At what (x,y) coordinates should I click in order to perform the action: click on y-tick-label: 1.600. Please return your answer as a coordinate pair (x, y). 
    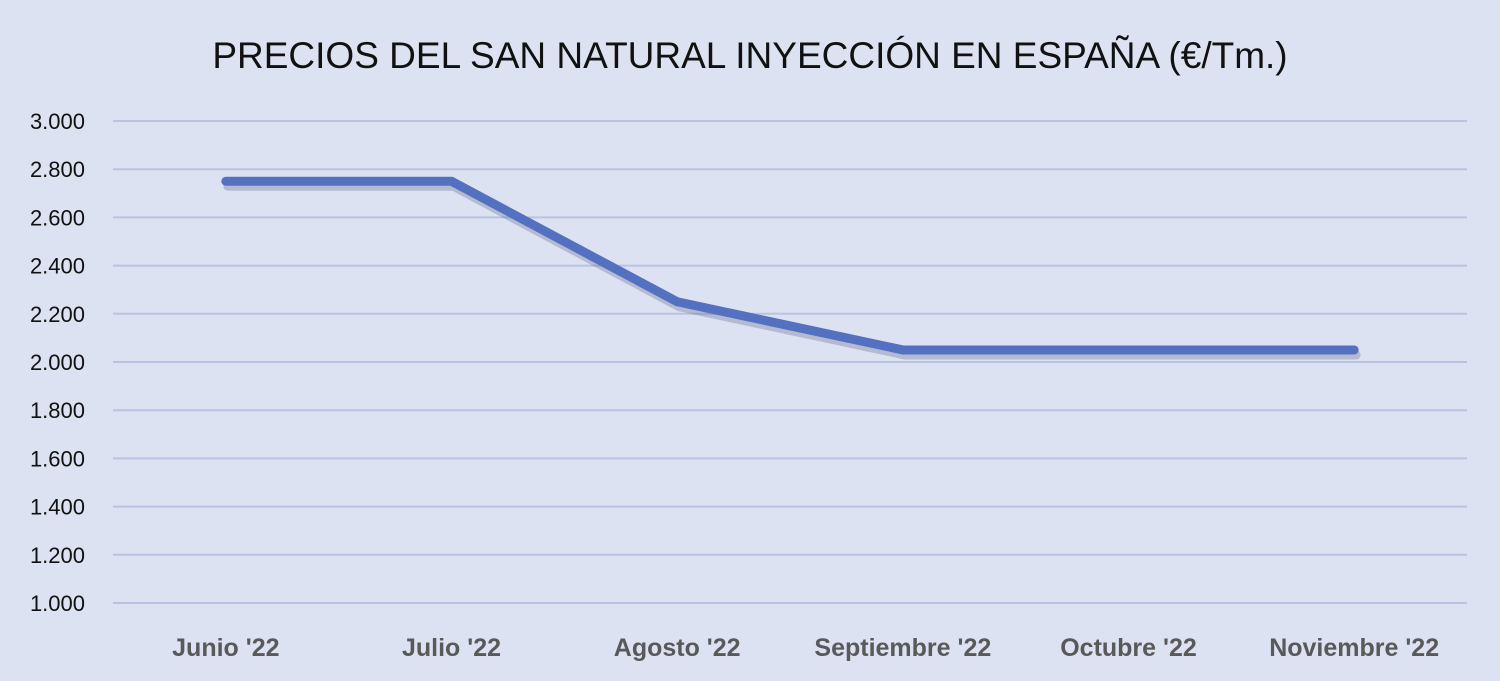
    Looking at the image, I should click on (57, 458).